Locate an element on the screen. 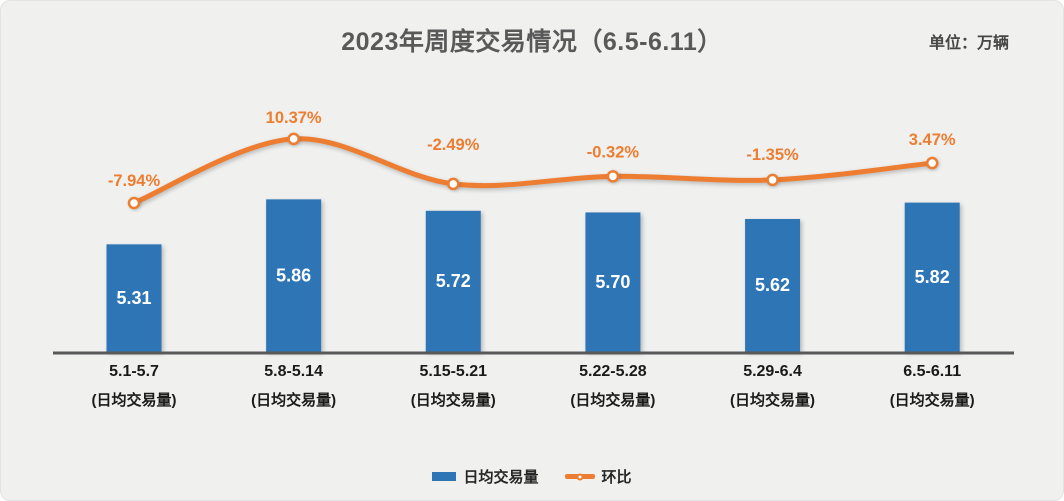 This screenshot has height=501, width=1064. pct-label: -1.35% is located at coordinates (772, 155).